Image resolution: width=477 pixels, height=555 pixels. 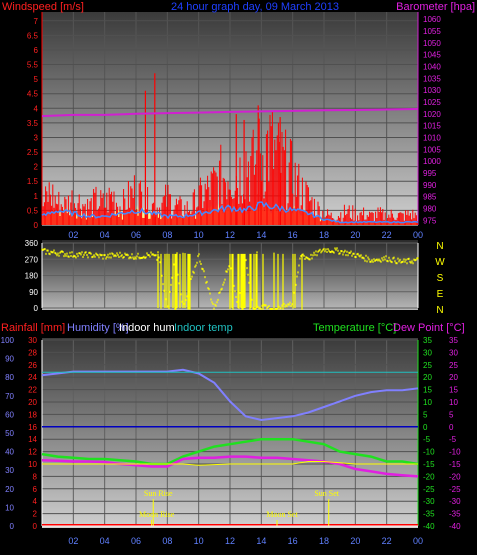 What do you see at coordinates (430, 208) in the screenshot?
I see `y-tick-label: 980` at bounding box center [430, 208].